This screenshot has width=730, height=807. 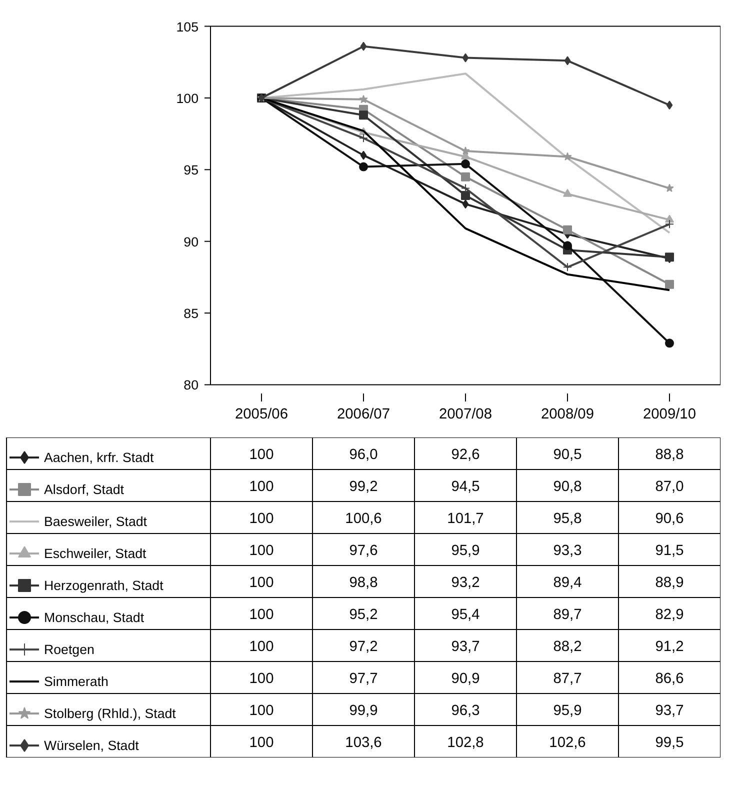 I want to click on legend-label: Herzogenrath, Stadt, so click(x=104, y=585).